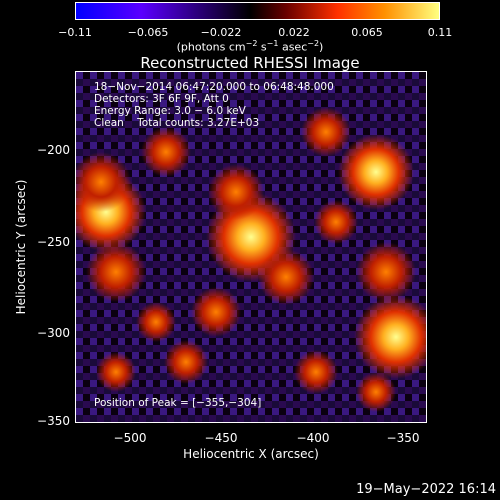  I want to click on colorbar-tick: −0.065, so click(148, 32).